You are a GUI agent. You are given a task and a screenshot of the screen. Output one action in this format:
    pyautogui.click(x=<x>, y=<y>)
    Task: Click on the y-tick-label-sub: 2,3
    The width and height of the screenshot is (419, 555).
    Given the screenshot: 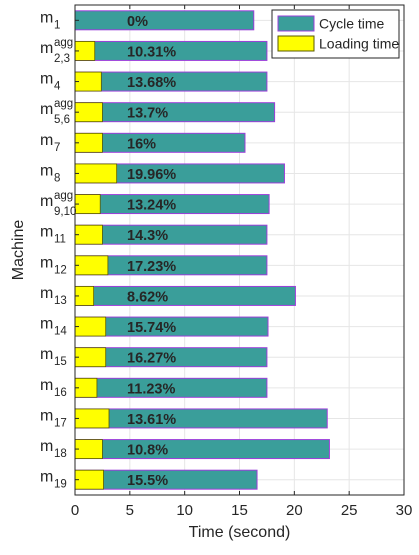 What is the action you would take?
    pyautogui.click(x=62, y=59)
    